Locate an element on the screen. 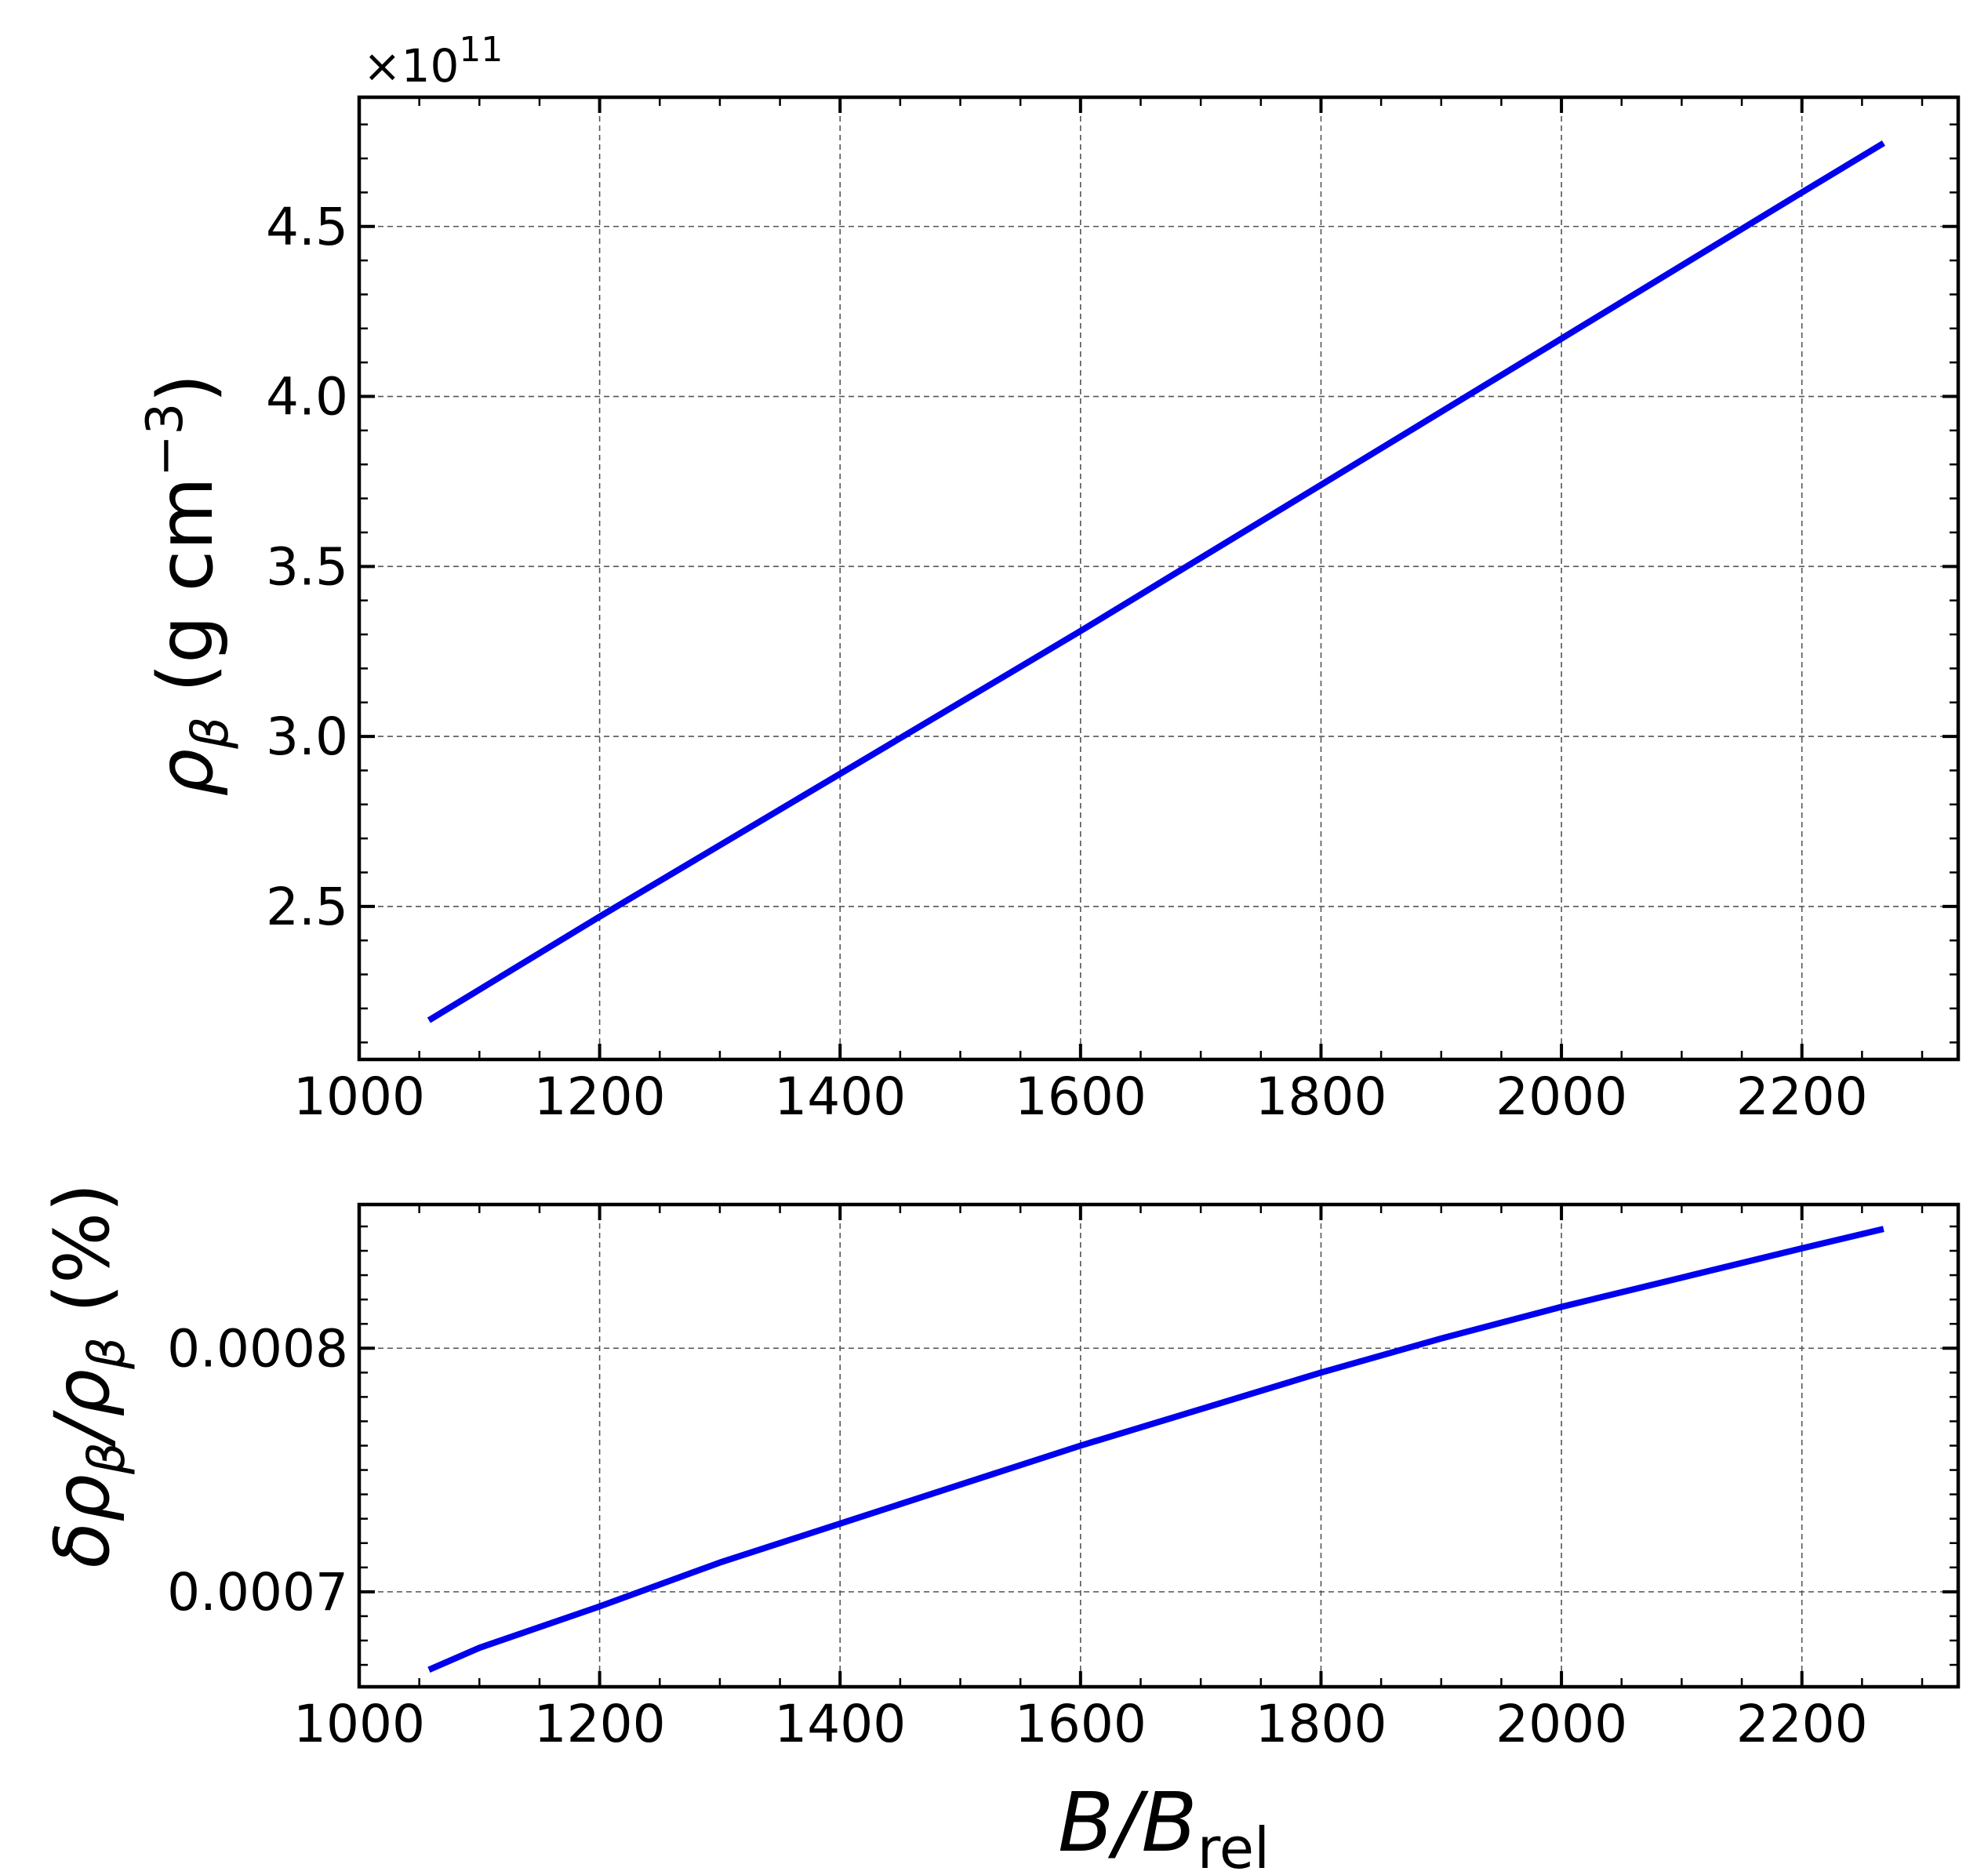 The height and width of the screenshot is (1875, 1988). density-xtick-label: 2200 is located at coordinates (1802, 1096).